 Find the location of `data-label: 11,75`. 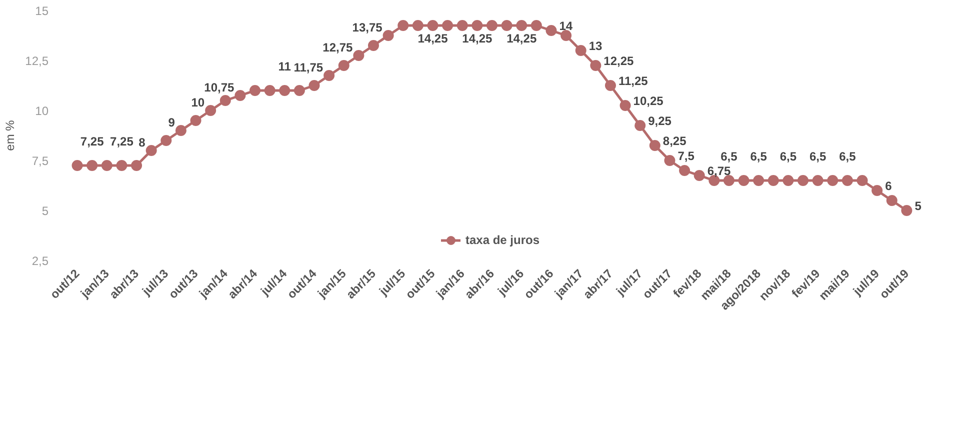

data-label: 11,75 is located at coordinates (309, 67).